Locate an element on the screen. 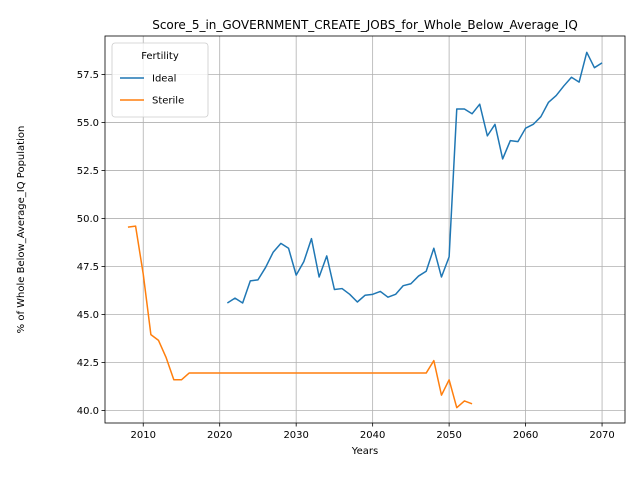 This screenshot has height=480, width=640. y-tick-label: 42.5 is located at coordinates (88, 363).